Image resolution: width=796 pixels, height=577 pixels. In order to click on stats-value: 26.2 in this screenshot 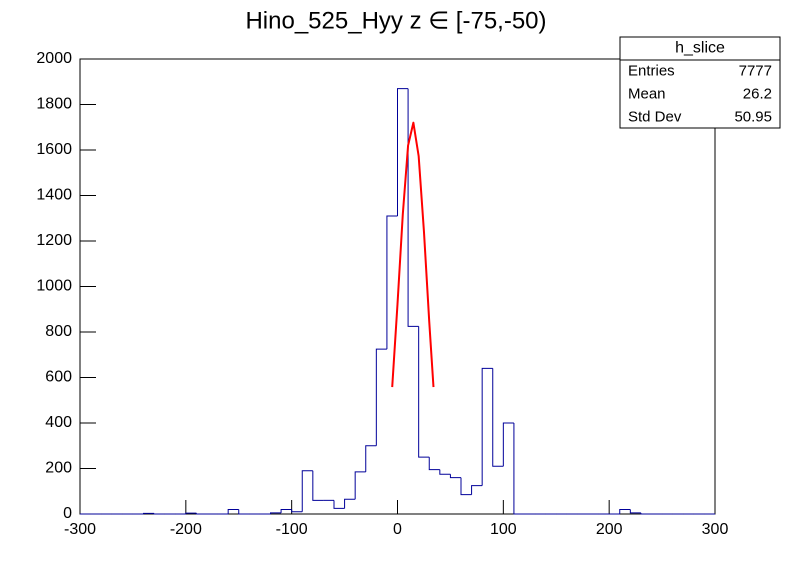, I will do `click(757, 93)`.